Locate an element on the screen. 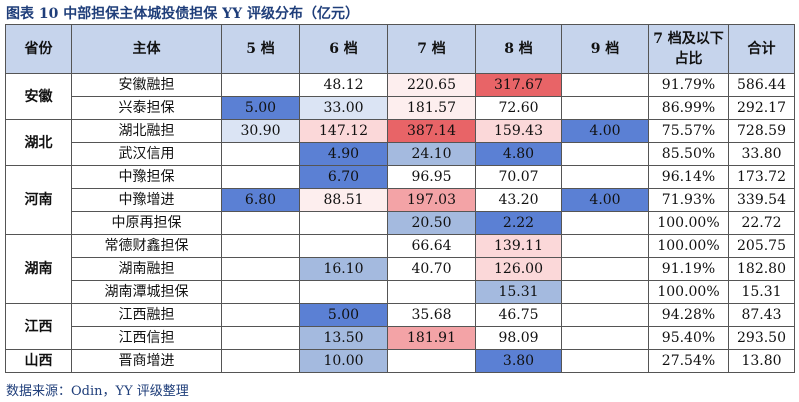  value-cell-c7: 20.50 is located at coordinates (431, 223).